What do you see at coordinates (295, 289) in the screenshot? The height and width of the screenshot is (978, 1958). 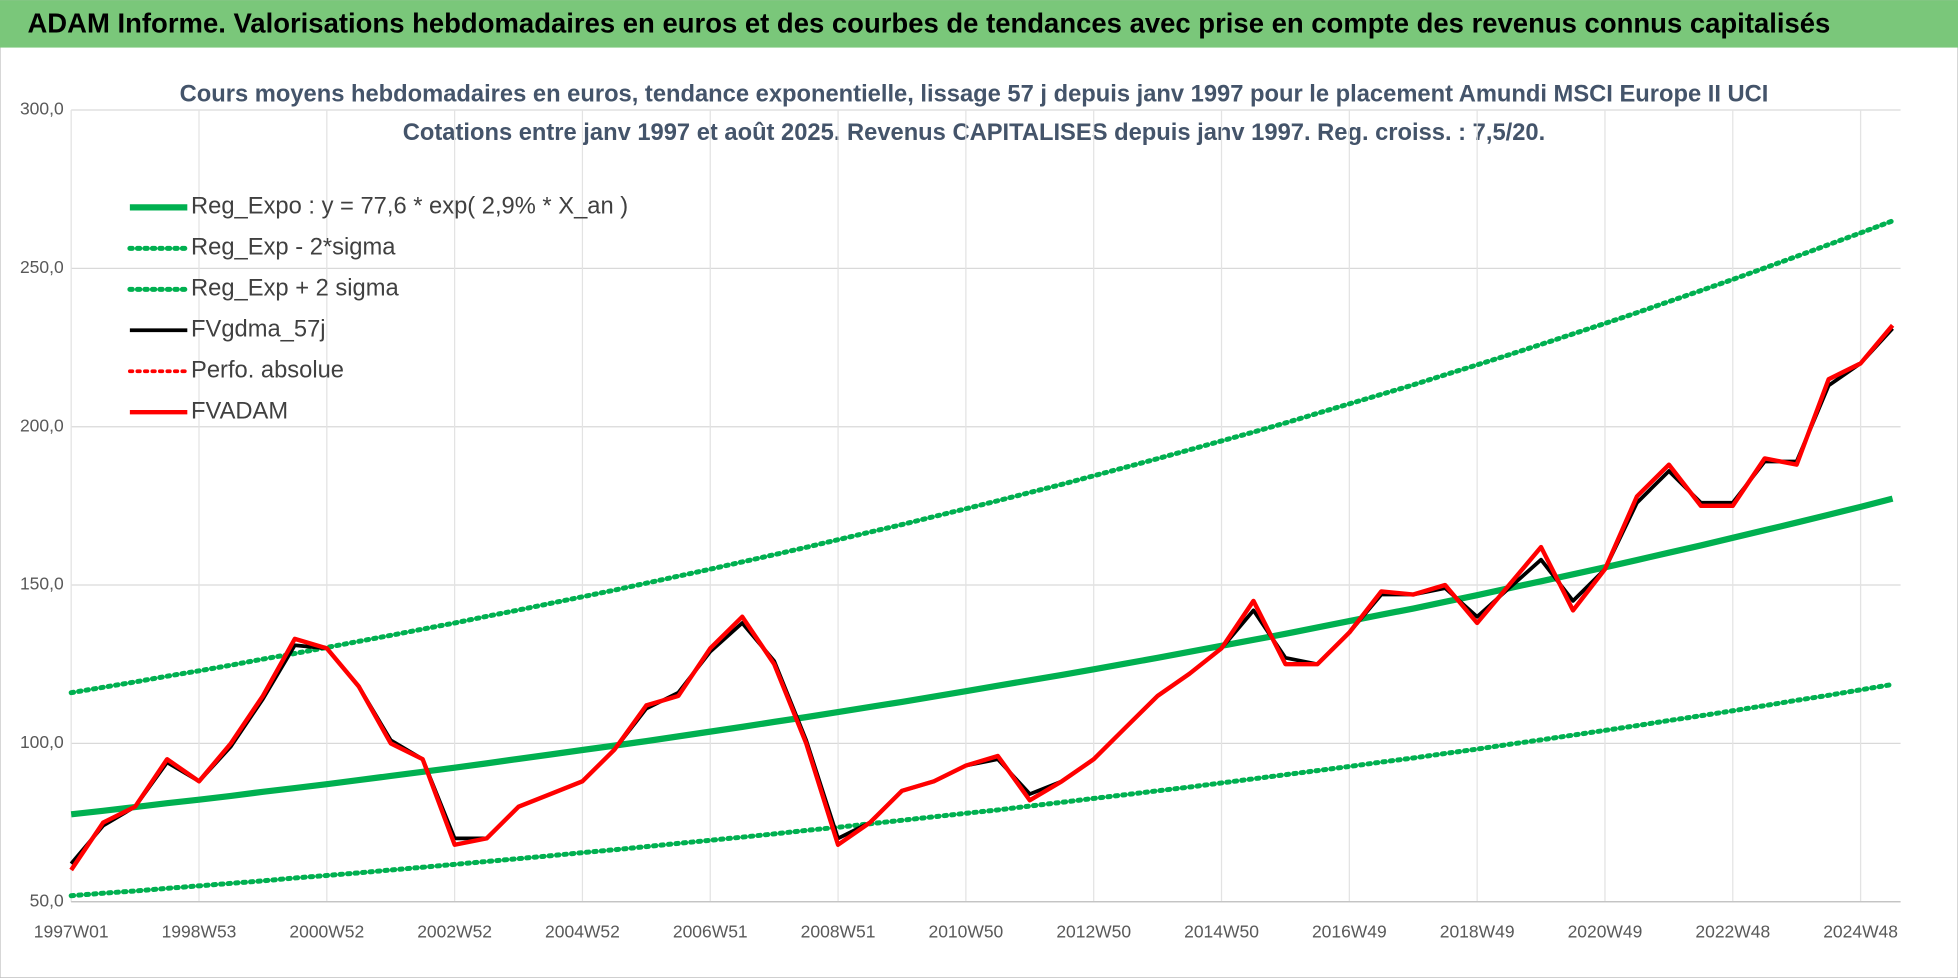 I see `legend-label: Reg_Exp + 2 sigma` at bounding box center [295, 289].